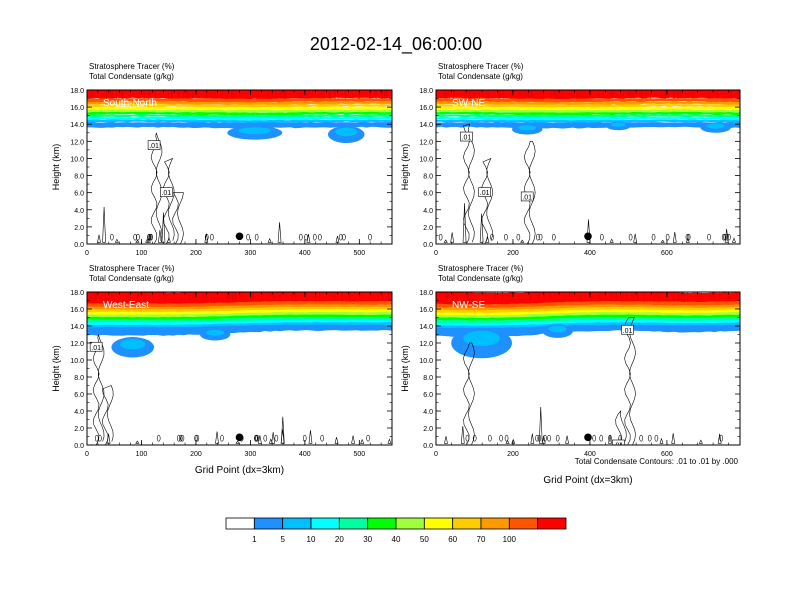 This screenshot has width=792, height=612. I want to click on panel-label: West-East, so click(126, 305).